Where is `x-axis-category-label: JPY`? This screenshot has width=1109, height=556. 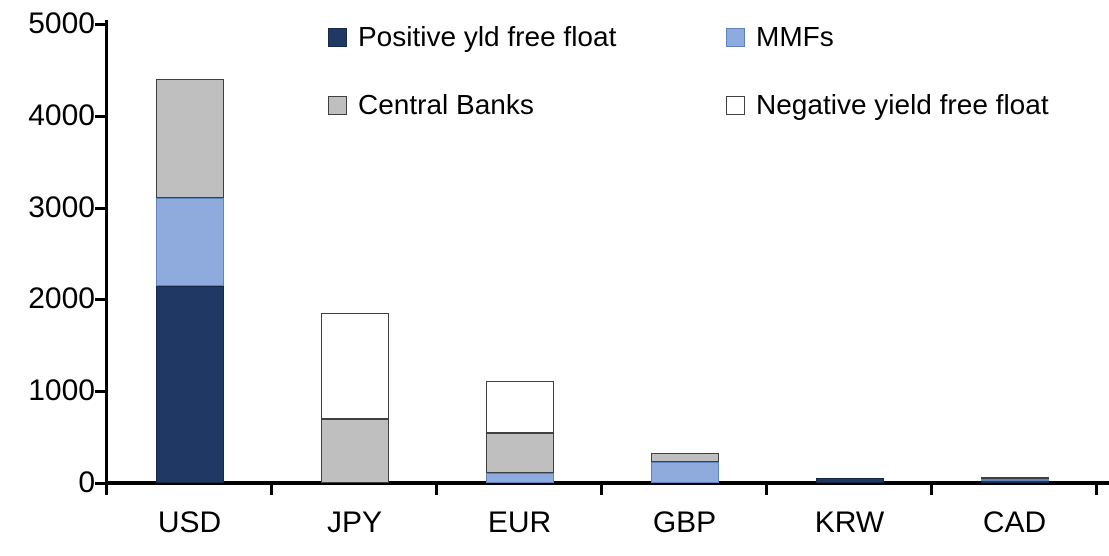 x-axis-category-label: JPY is located at coordinates (354, 522).